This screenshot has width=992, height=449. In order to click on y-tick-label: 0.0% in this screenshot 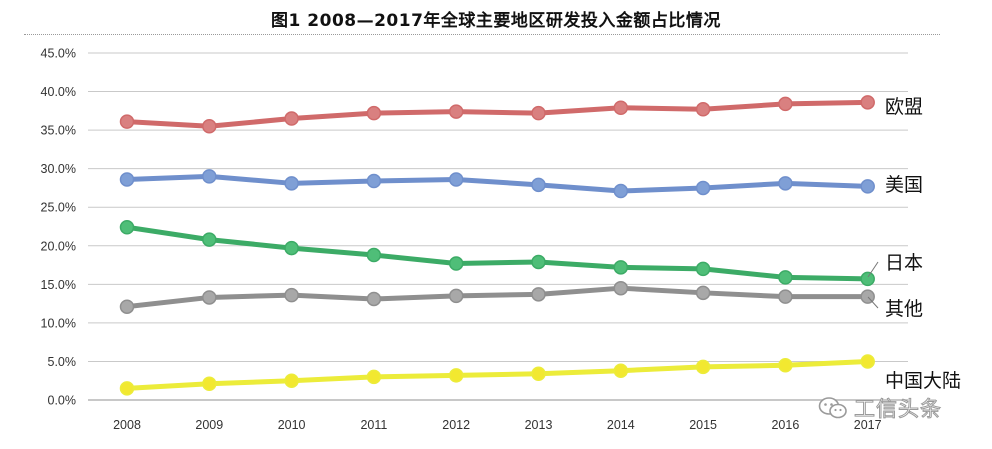, I will do `click(62, 401)`.